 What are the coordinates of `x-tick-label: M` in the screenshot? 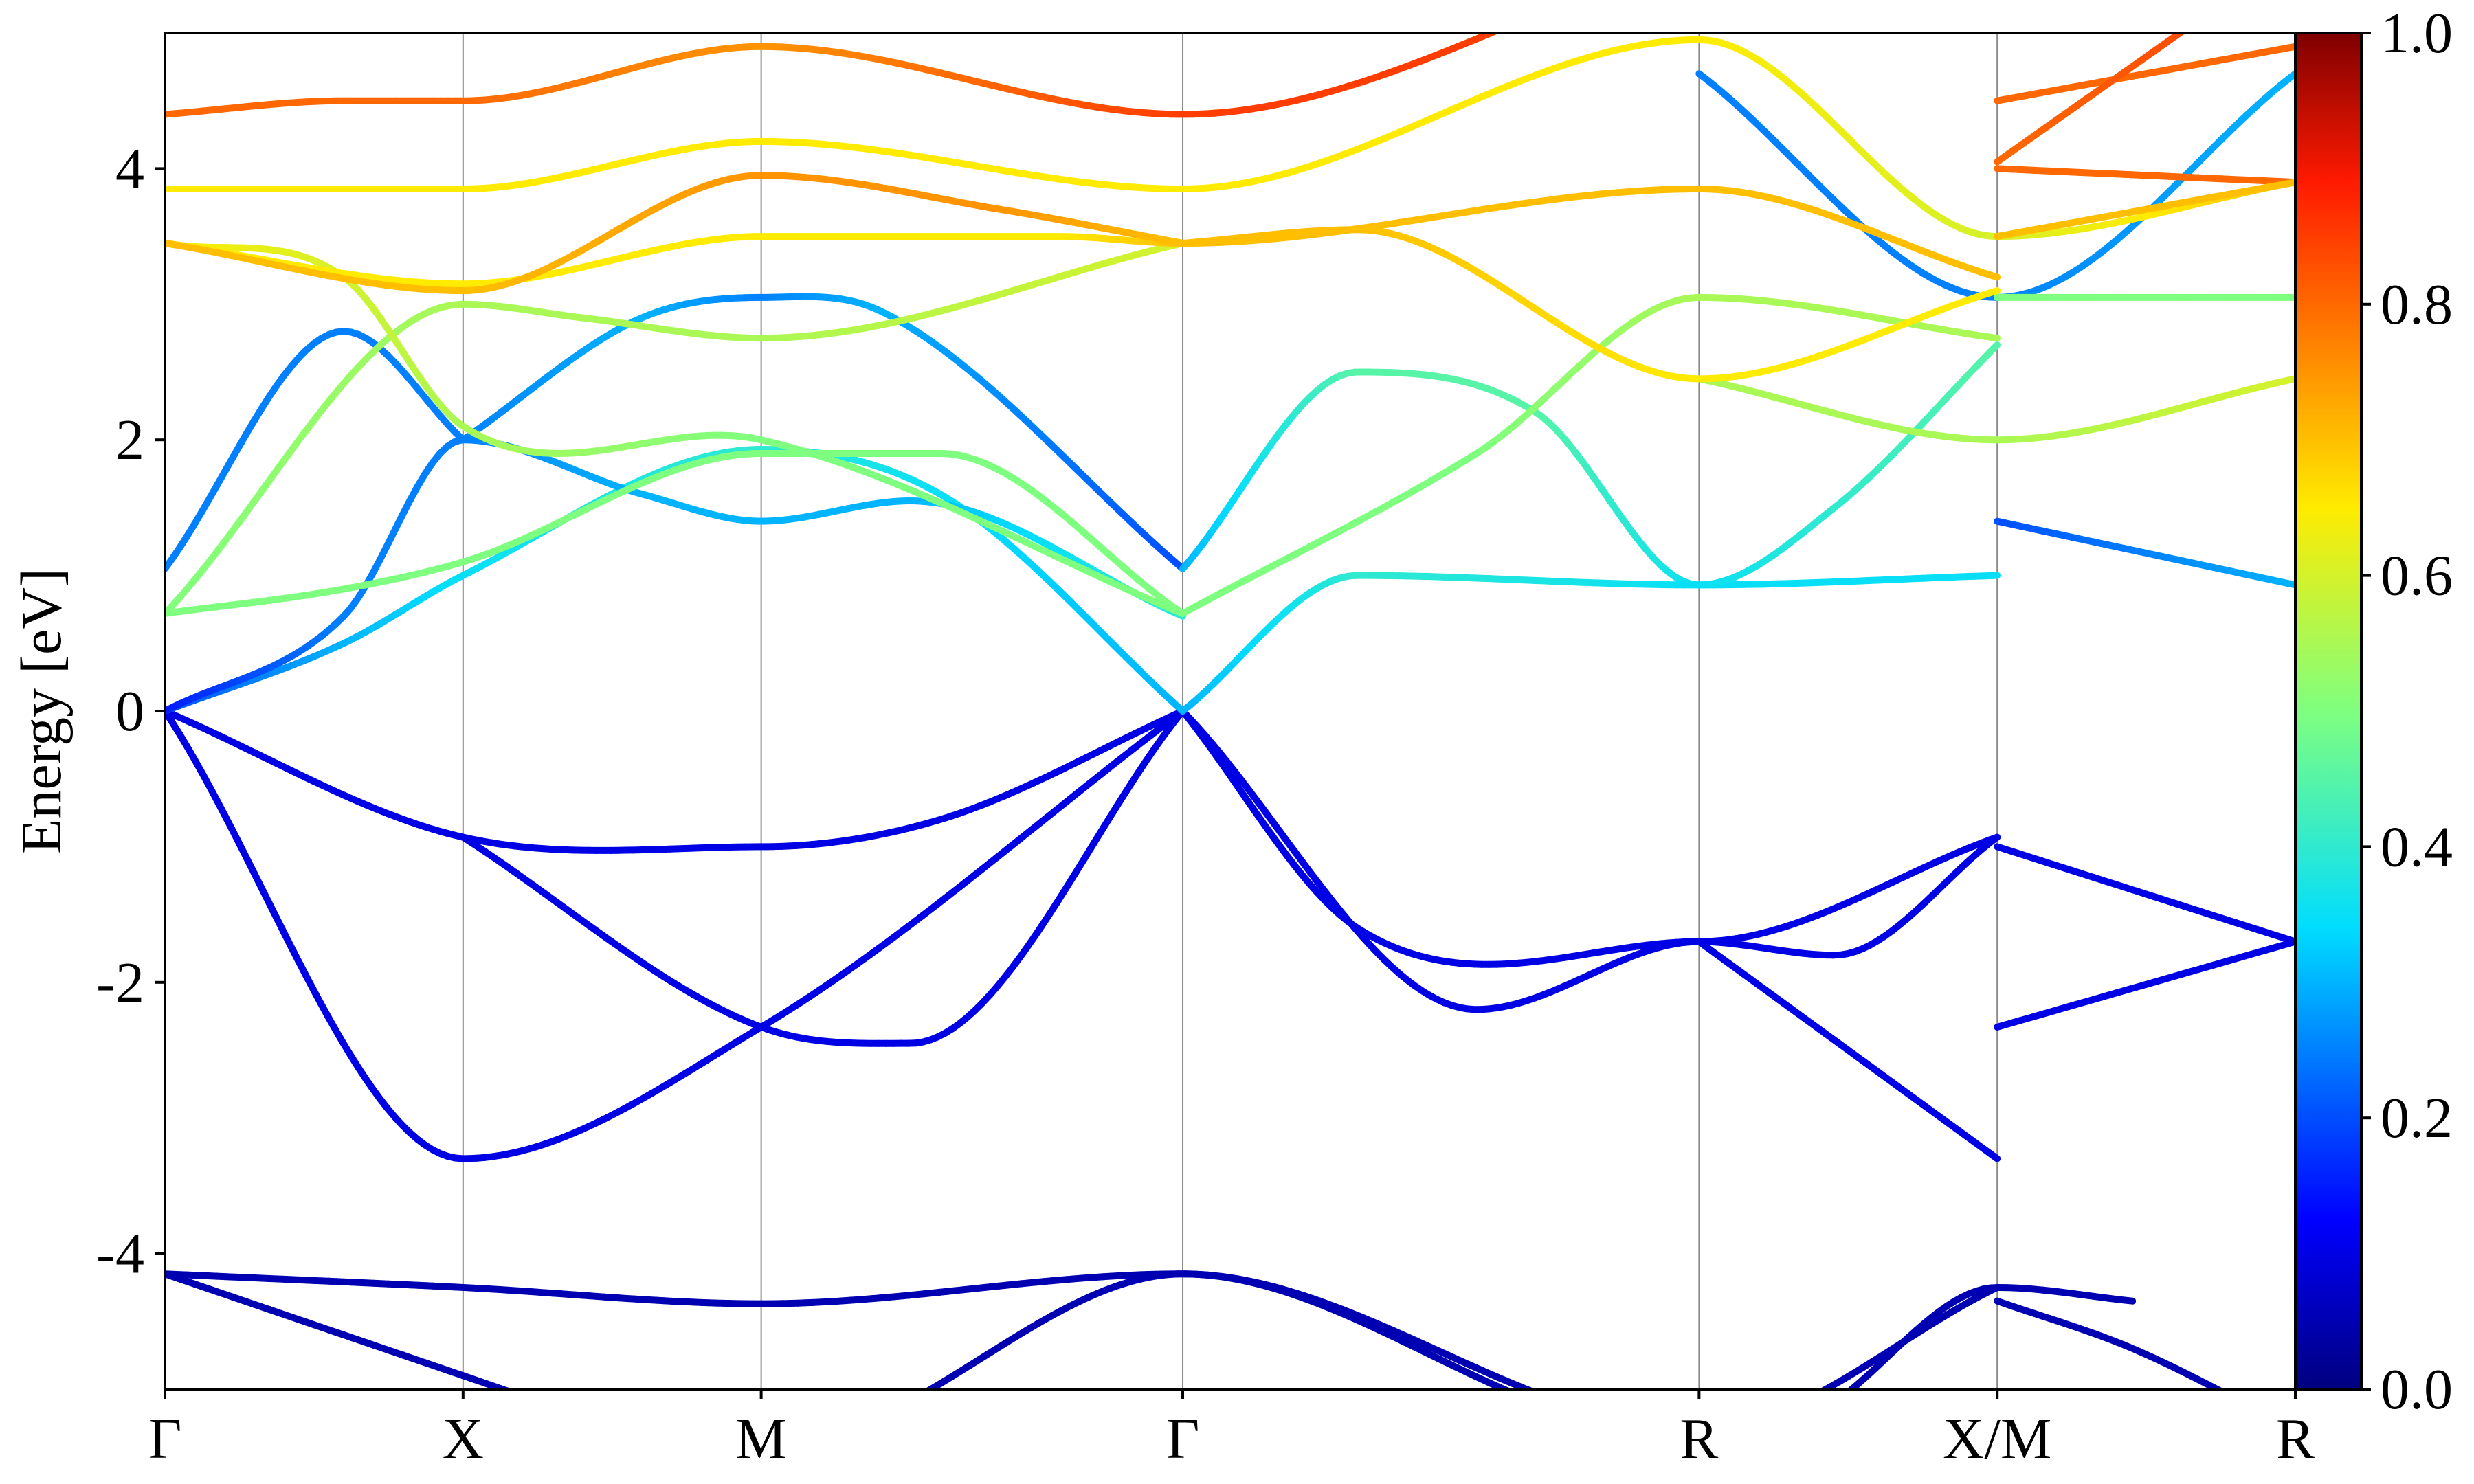 It's located at (761, 1439).